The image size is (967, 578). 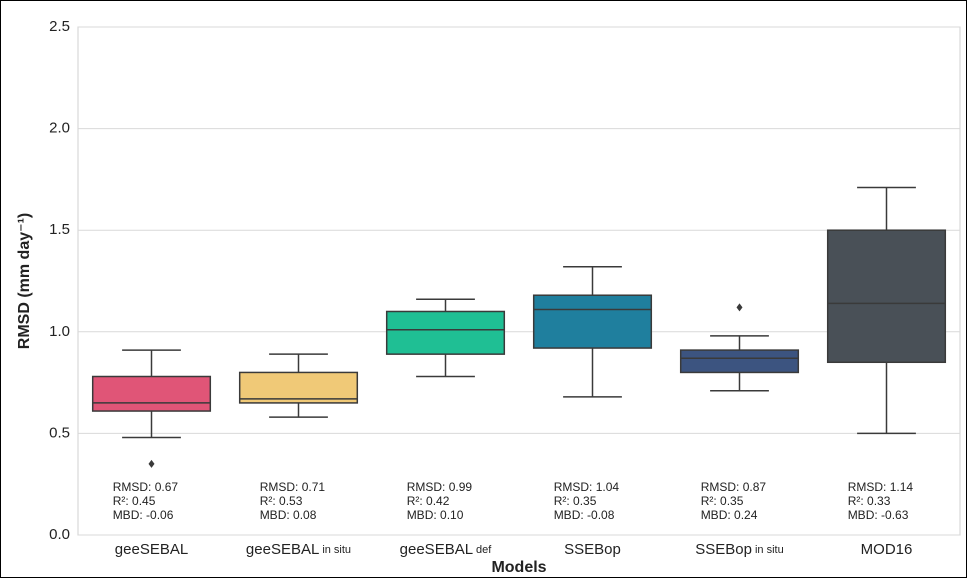 What do you see at coordinates (428, 501) in the screenshot?
I see `stat-annotation: R²: 0.42` at bounding box center [428, 501].